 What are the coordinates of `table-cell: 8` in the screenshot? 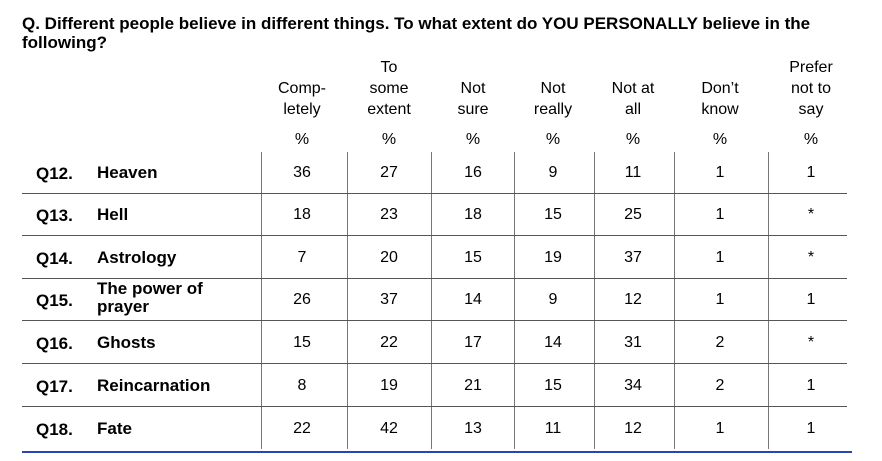 It's located at (302, 385).